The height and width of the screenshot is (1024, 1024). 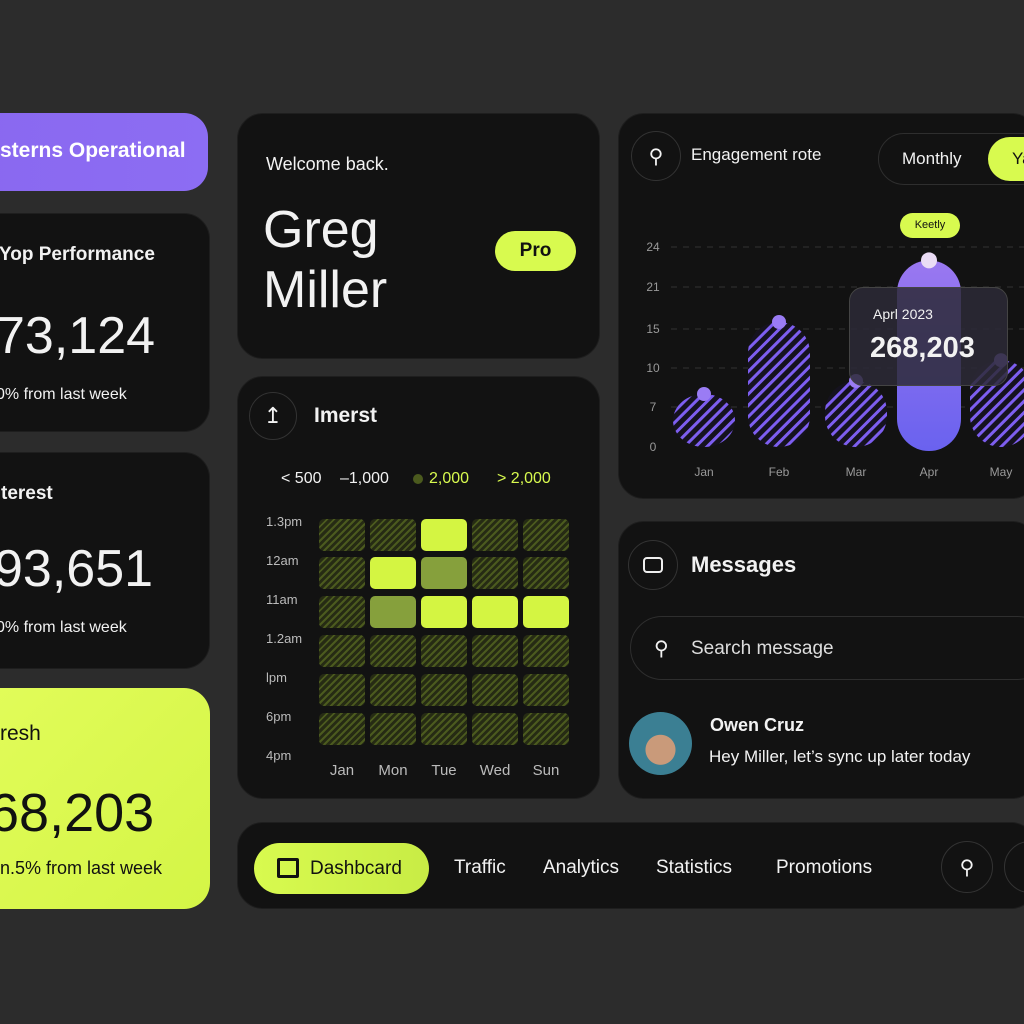 I want to click on user-first-name: Greg, so click(x=321, y=230).